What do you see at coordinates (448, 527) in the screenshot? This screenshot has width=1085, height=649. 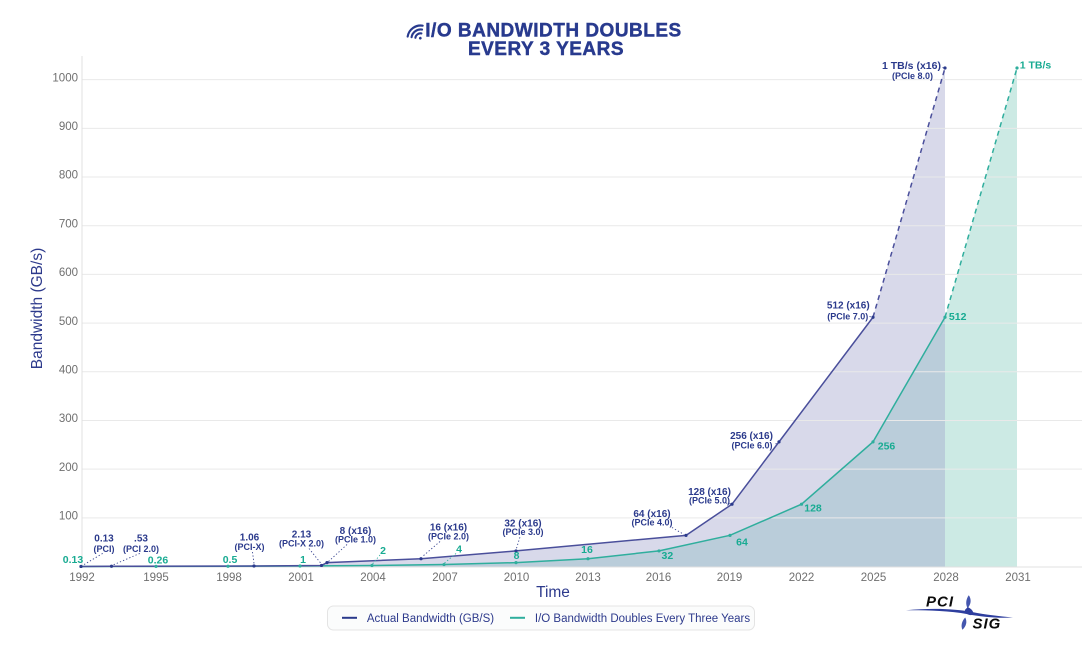 I see `svg-text: 16 (x16)` at bounding box center [448, 527].